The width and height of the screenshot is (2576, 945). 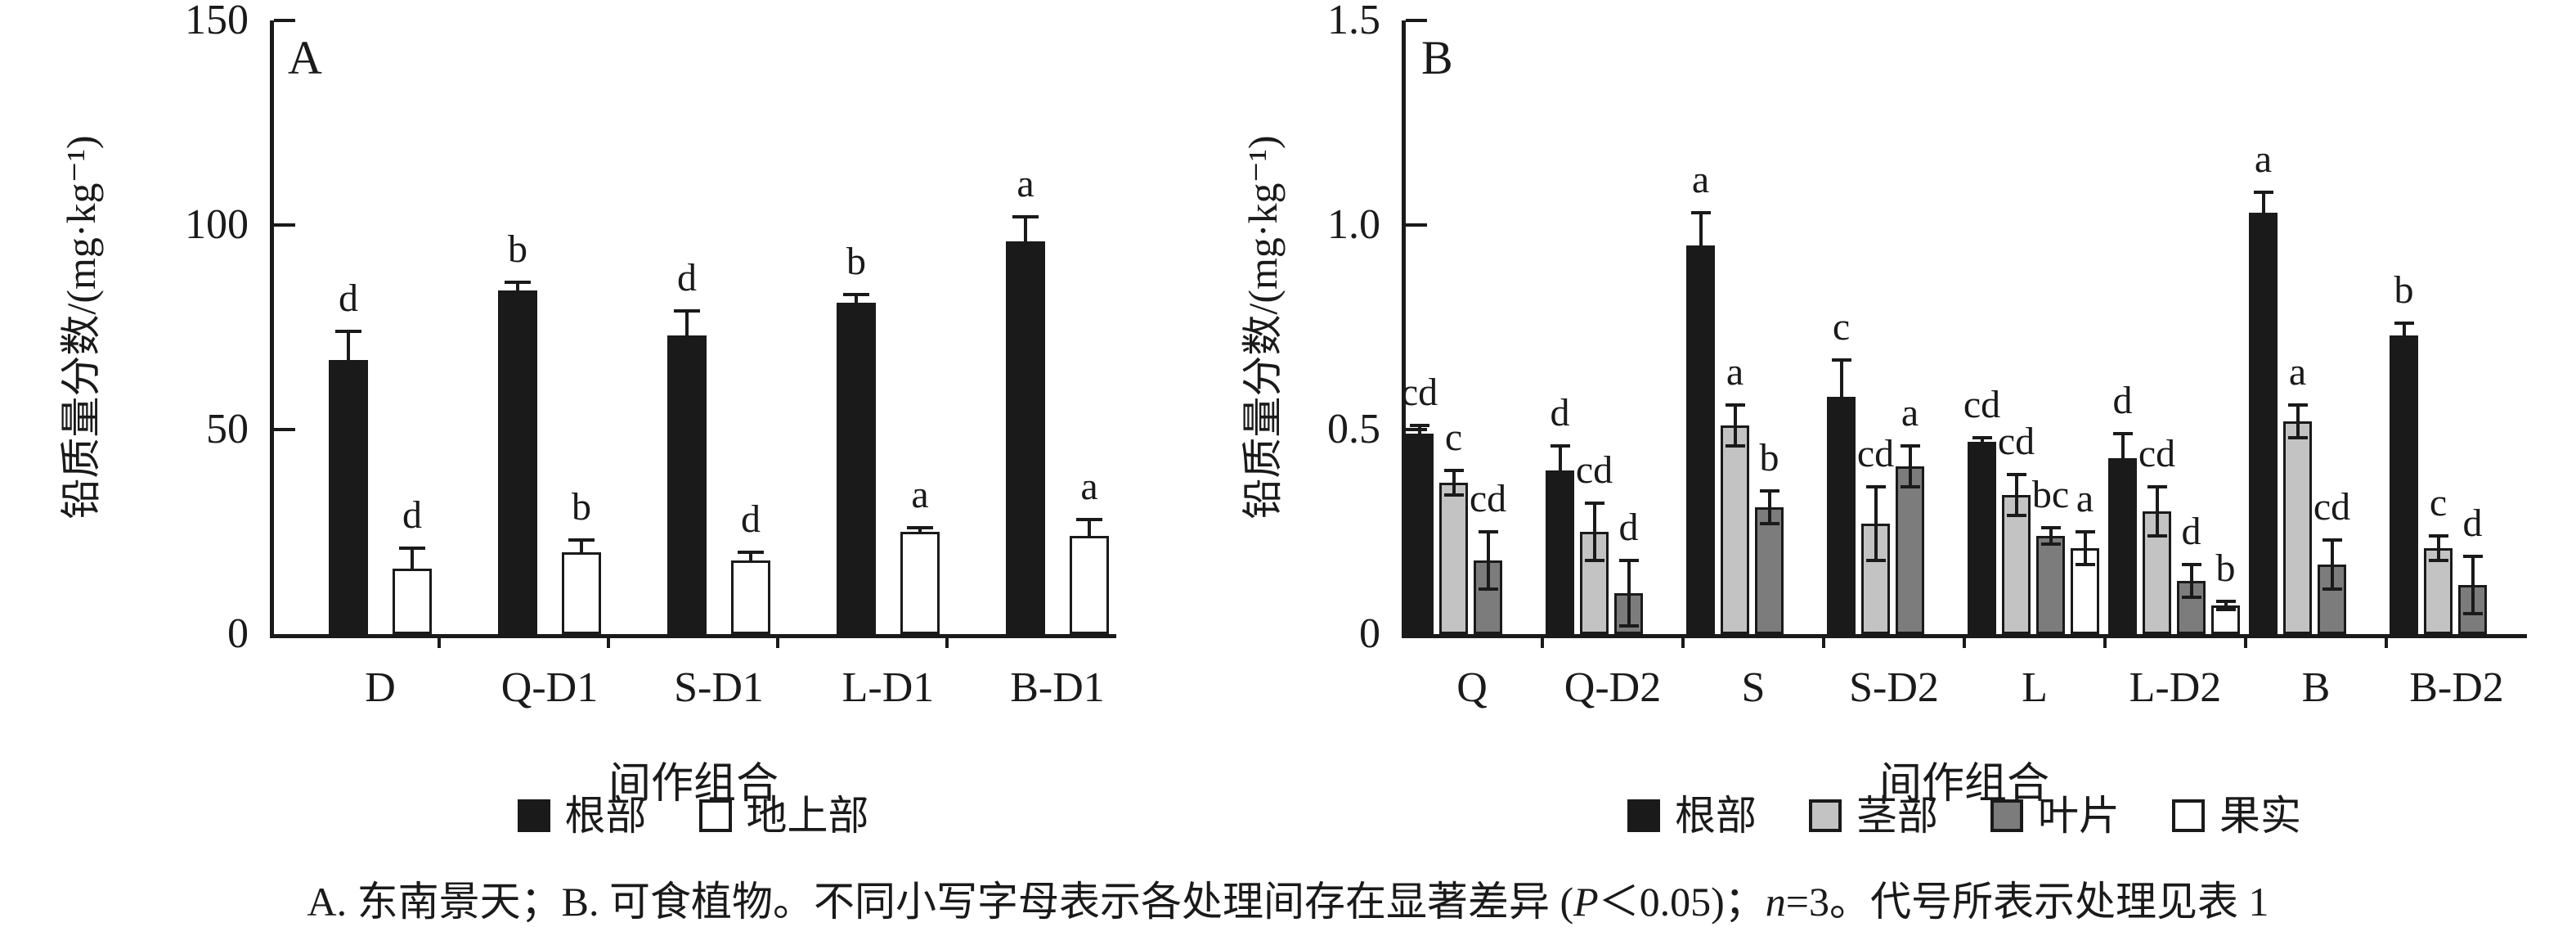 I want to click on x-category-label: S, so click(x=1754, y=688).